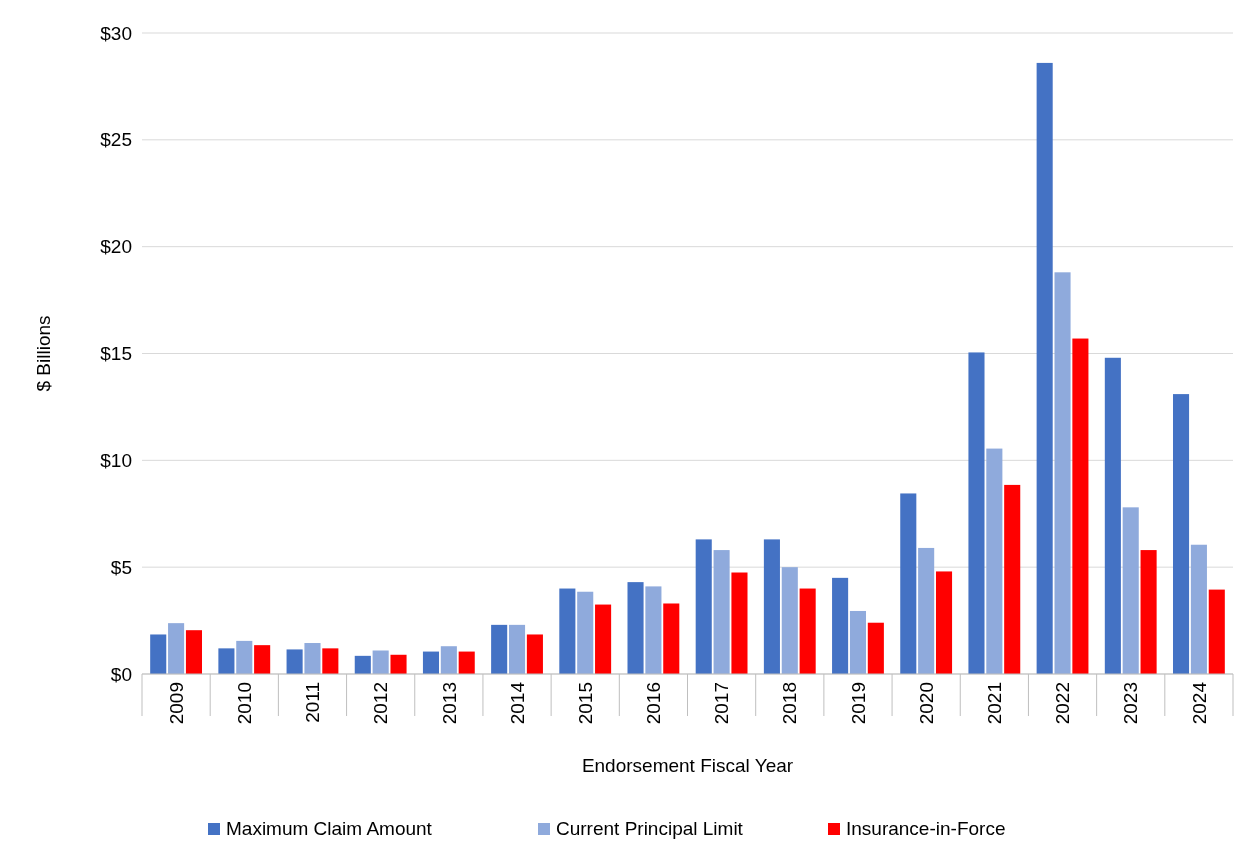 The width and height of the screenshot is (1252, 865). I want to click on x-tick-label: 2017, so click(722, 703).